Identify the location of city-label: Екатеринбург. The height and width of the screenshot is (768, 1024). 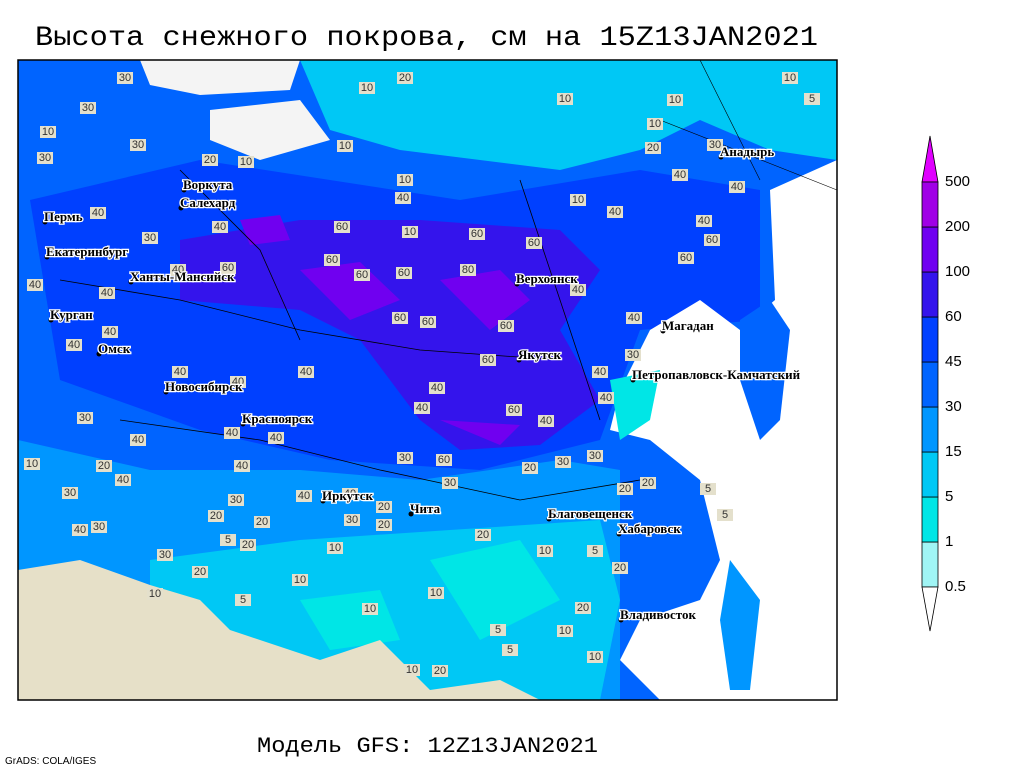
(87, 251).